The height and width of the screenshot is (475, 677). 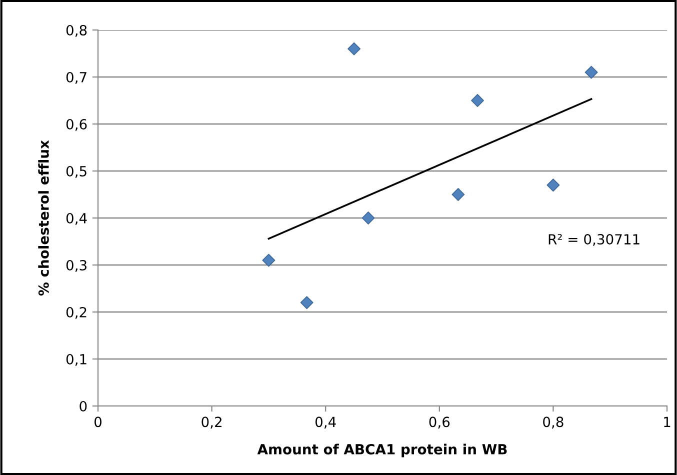 I want to click on x-tick-label: 1, so click(x=667, y=421).